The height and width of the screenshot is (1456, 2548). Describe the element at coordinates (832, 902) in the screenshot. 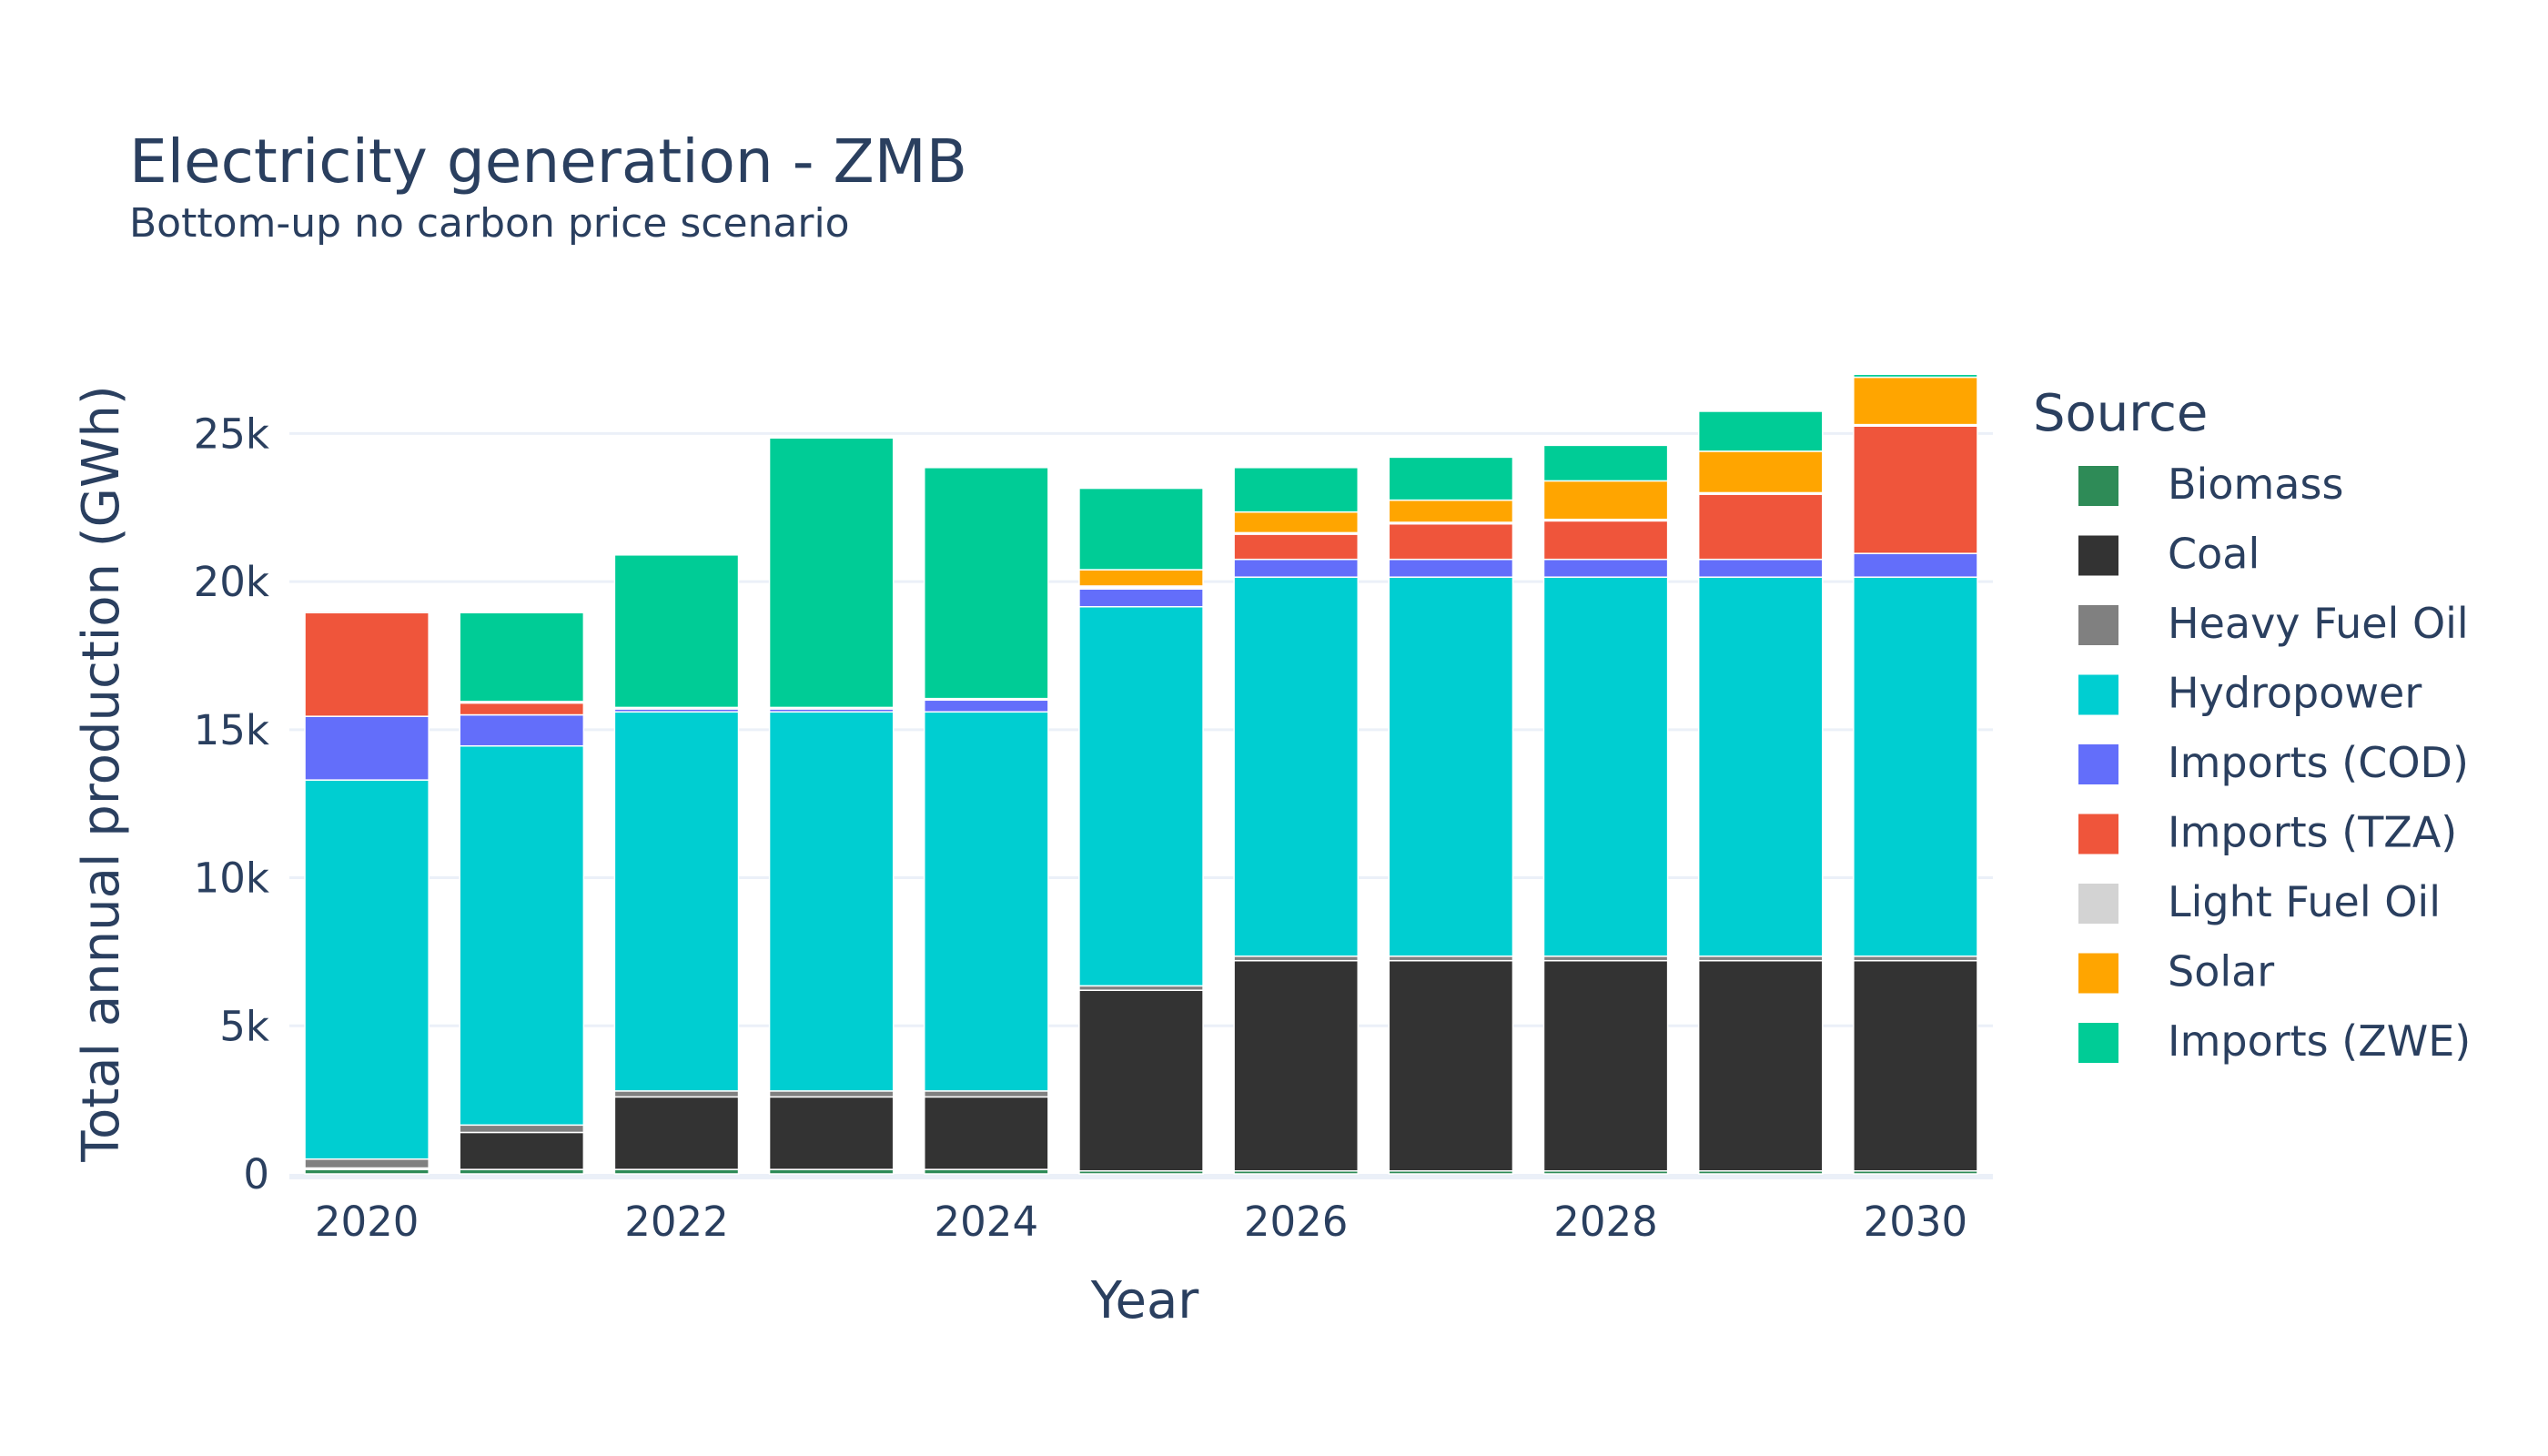

I see `bar-hydropower-2023` at that location.